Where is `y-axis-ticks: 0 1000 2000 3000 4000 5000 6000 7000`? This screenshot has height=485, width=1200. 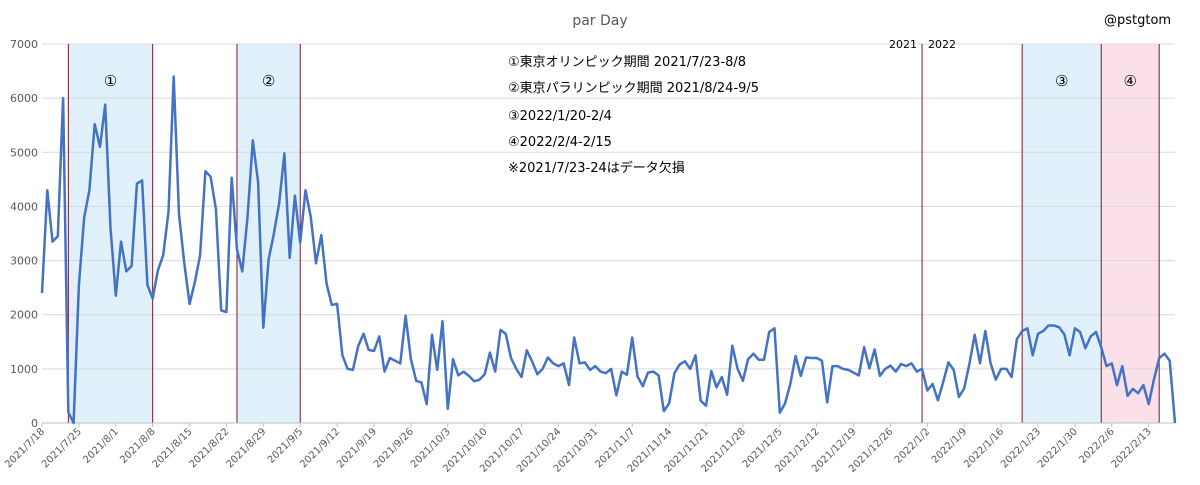
y-axis-ticks: 0 1000 2000 3000 4000 5000 6000 7000 is located at coordinates (24, 234).